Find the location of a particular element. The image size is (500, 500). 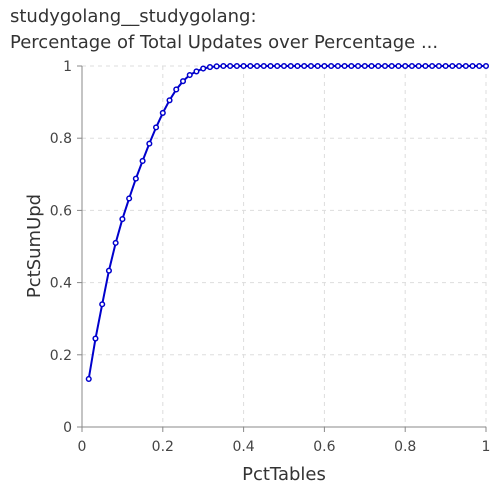

y-tick-label: 0.4 is located at coordinates (61, 284).